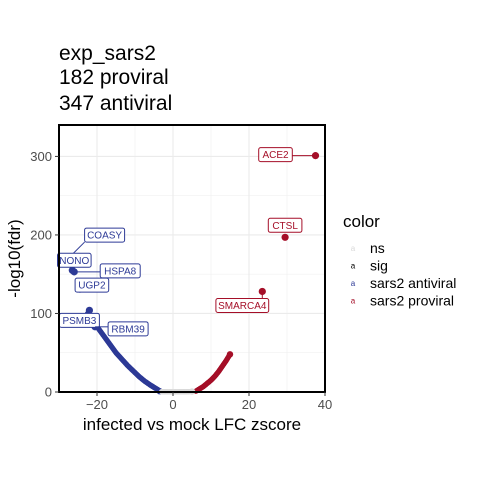 The height and width of the screenshot is (480, 480). What do you see at coordinates (249, 404) in the screenshot?
I see `x-tick-label: 20` at bounding box center [249, 404].